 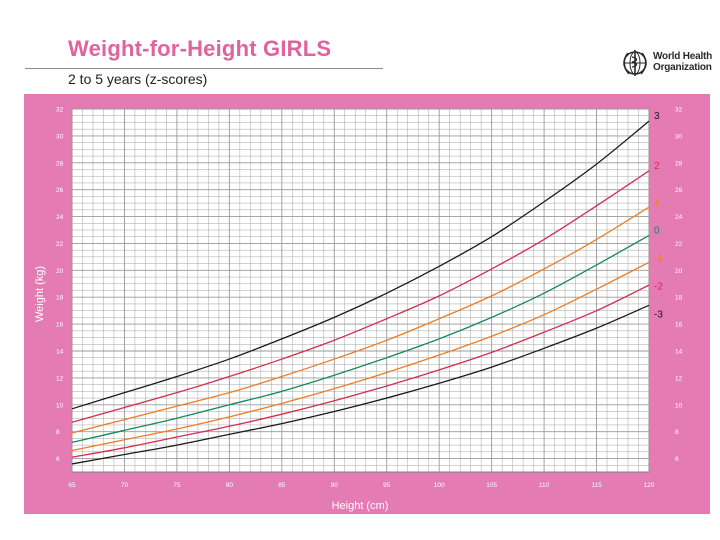 What do you see at coordinates (177, 485) in the screenshot?
I see `x-tick-label: 75` at bounding box center [177, 485].